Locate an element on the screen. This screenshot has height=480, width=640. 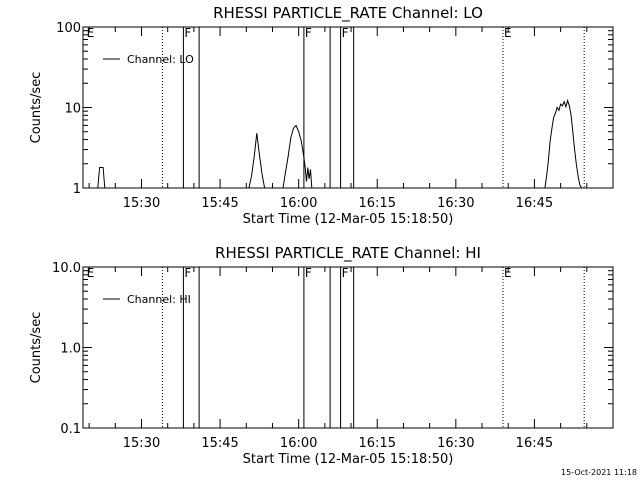
y-tick-label: 10 is located at coordinates (72, 109).